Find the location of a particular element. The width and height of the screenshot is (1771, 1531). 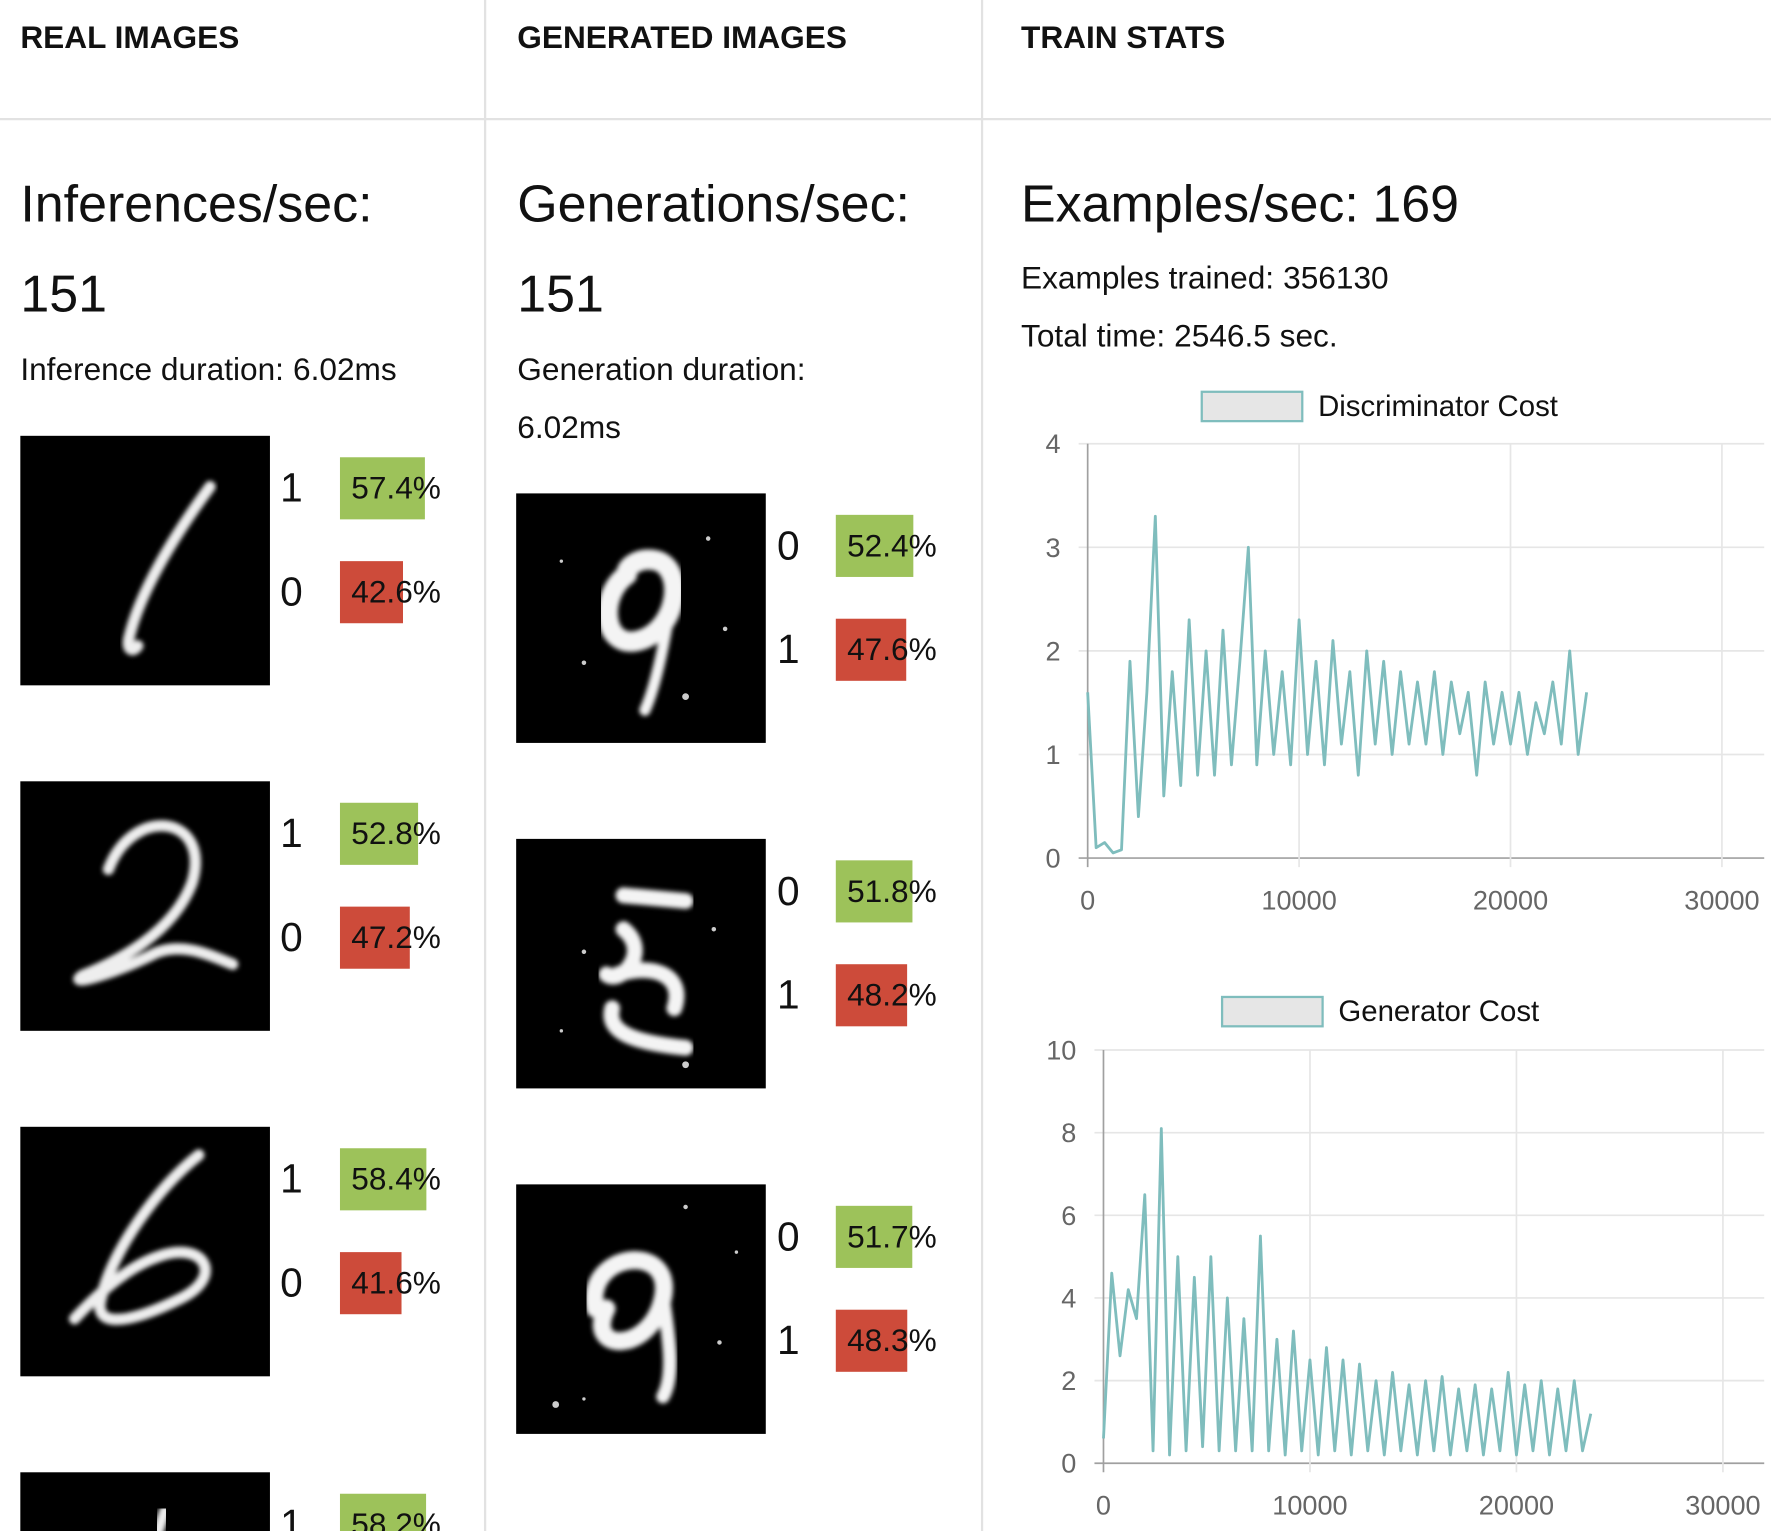

rate-label: Examples/sec: is located at coordinates (1190, 204).